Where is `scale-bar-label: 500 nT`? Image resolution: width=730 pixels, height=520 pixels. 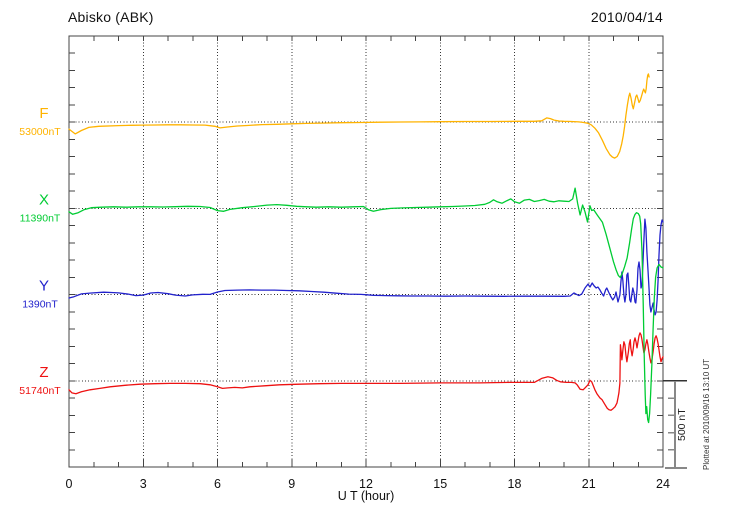 scale-bar-label: 500 nT is located at coordinates (682, 424).